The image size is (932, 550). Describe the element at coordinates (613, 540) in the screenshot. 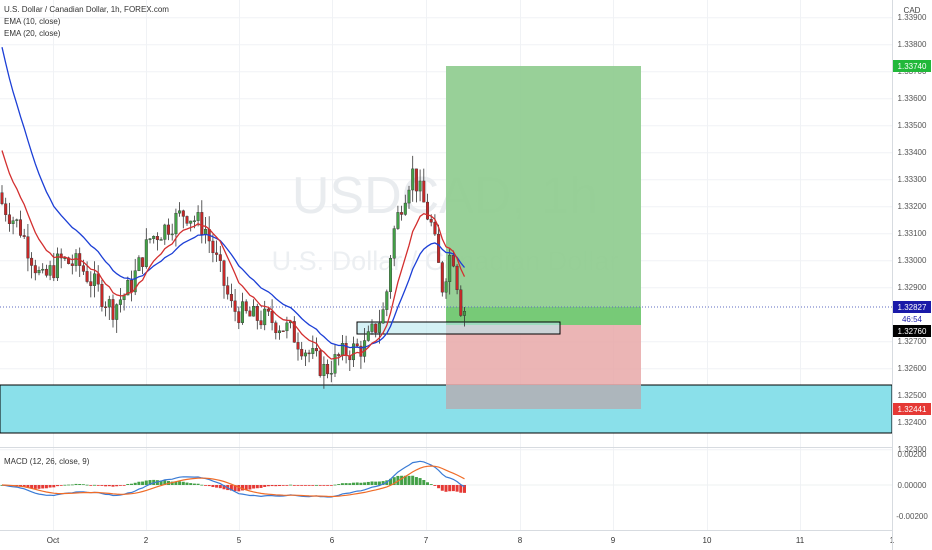

I see `time-axis-label: 9` at that location.